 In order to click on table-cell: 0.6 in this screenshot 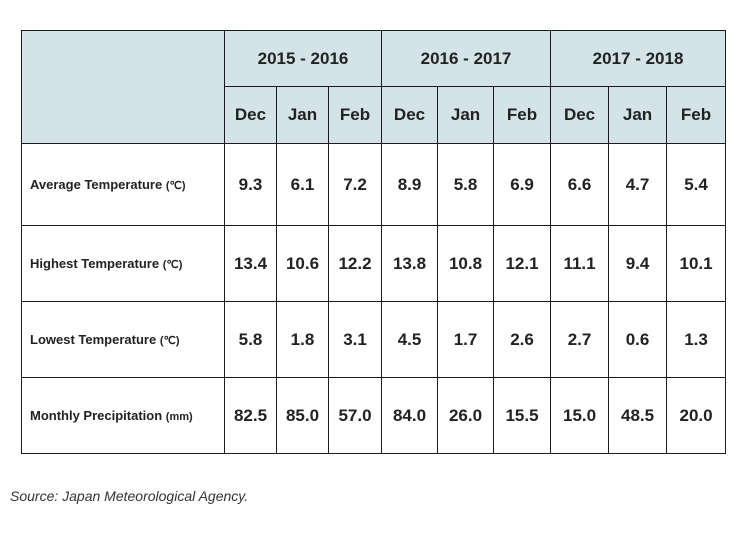, I will do `click(638, 339)`.